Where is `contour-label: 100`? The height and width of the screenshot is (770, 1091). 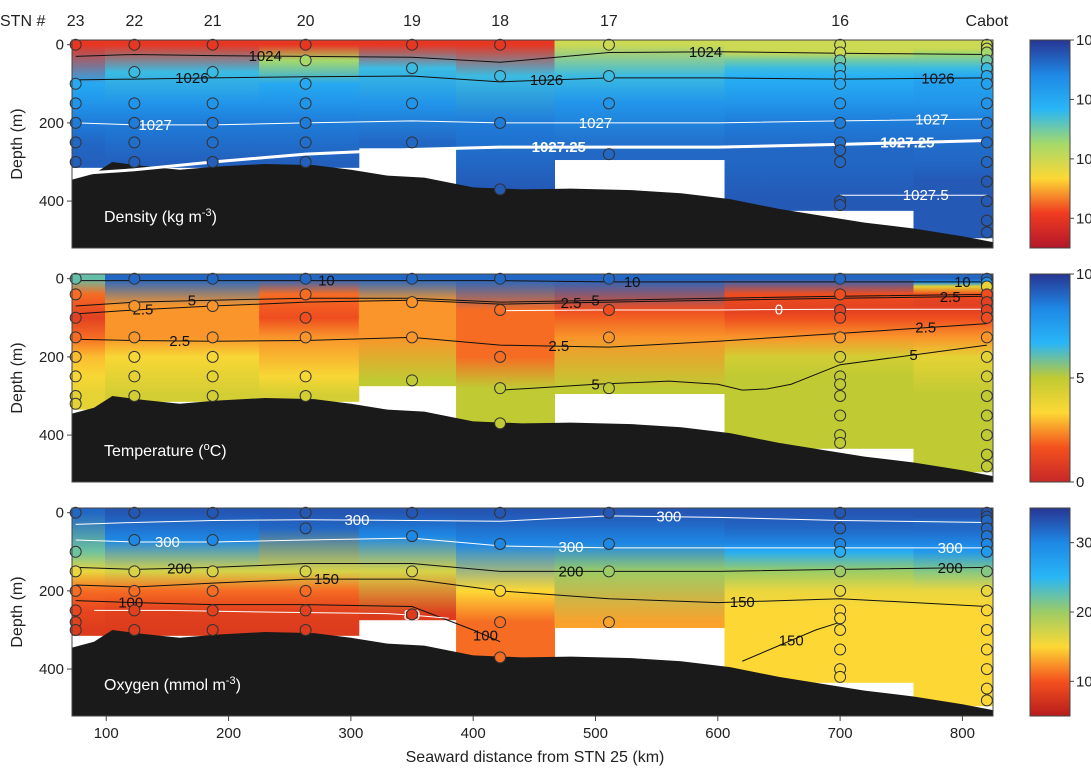 contour-label: 100 is located at coordinates (485, 635).